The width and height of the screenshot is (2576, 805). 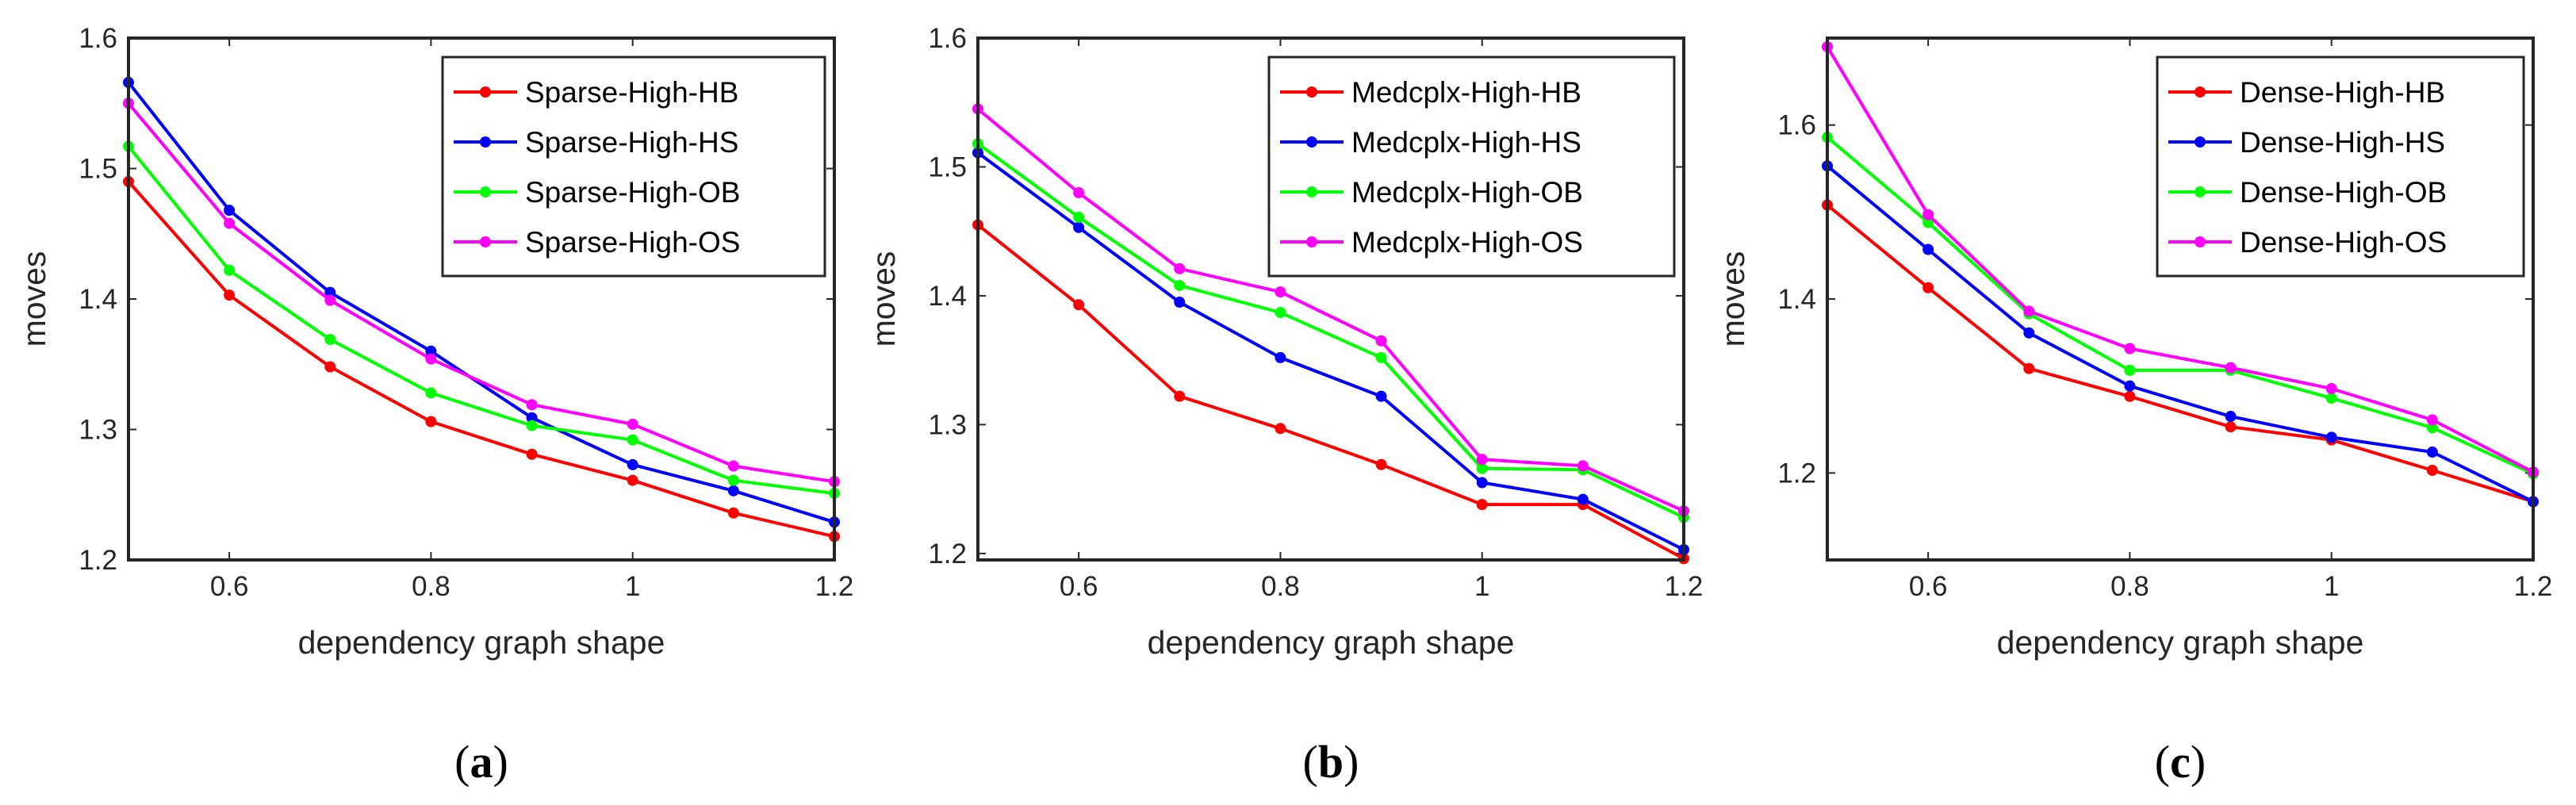 I want to click on y-tick-label: 1.3, so click(x=98, y=431).